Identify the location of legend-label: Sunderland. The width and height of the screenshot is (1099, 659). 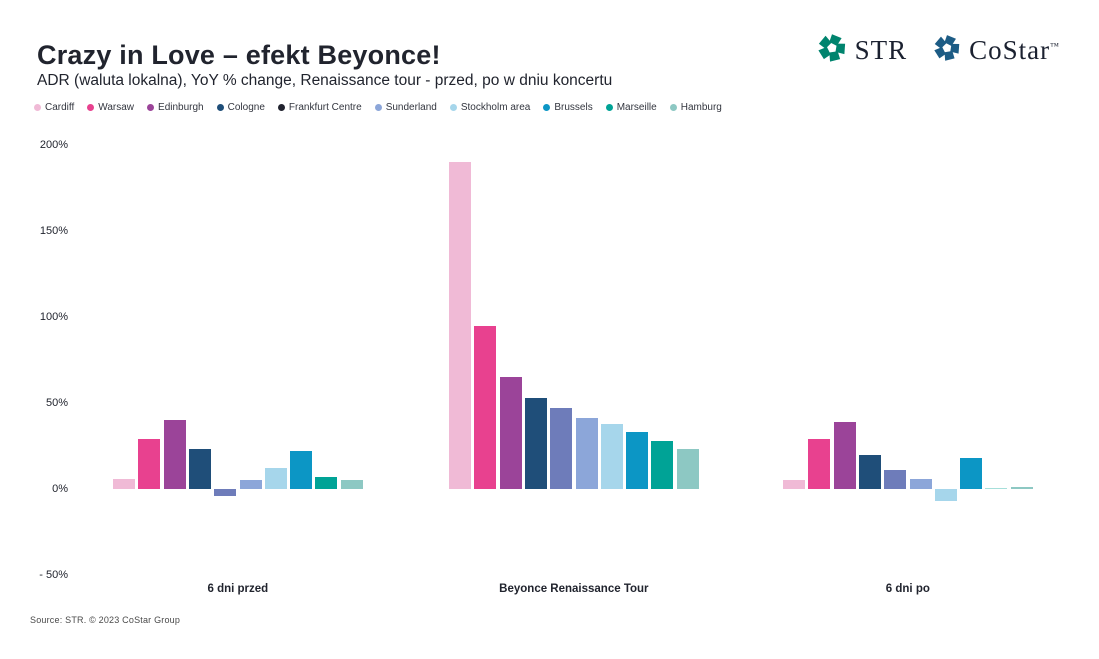
(411, 107).